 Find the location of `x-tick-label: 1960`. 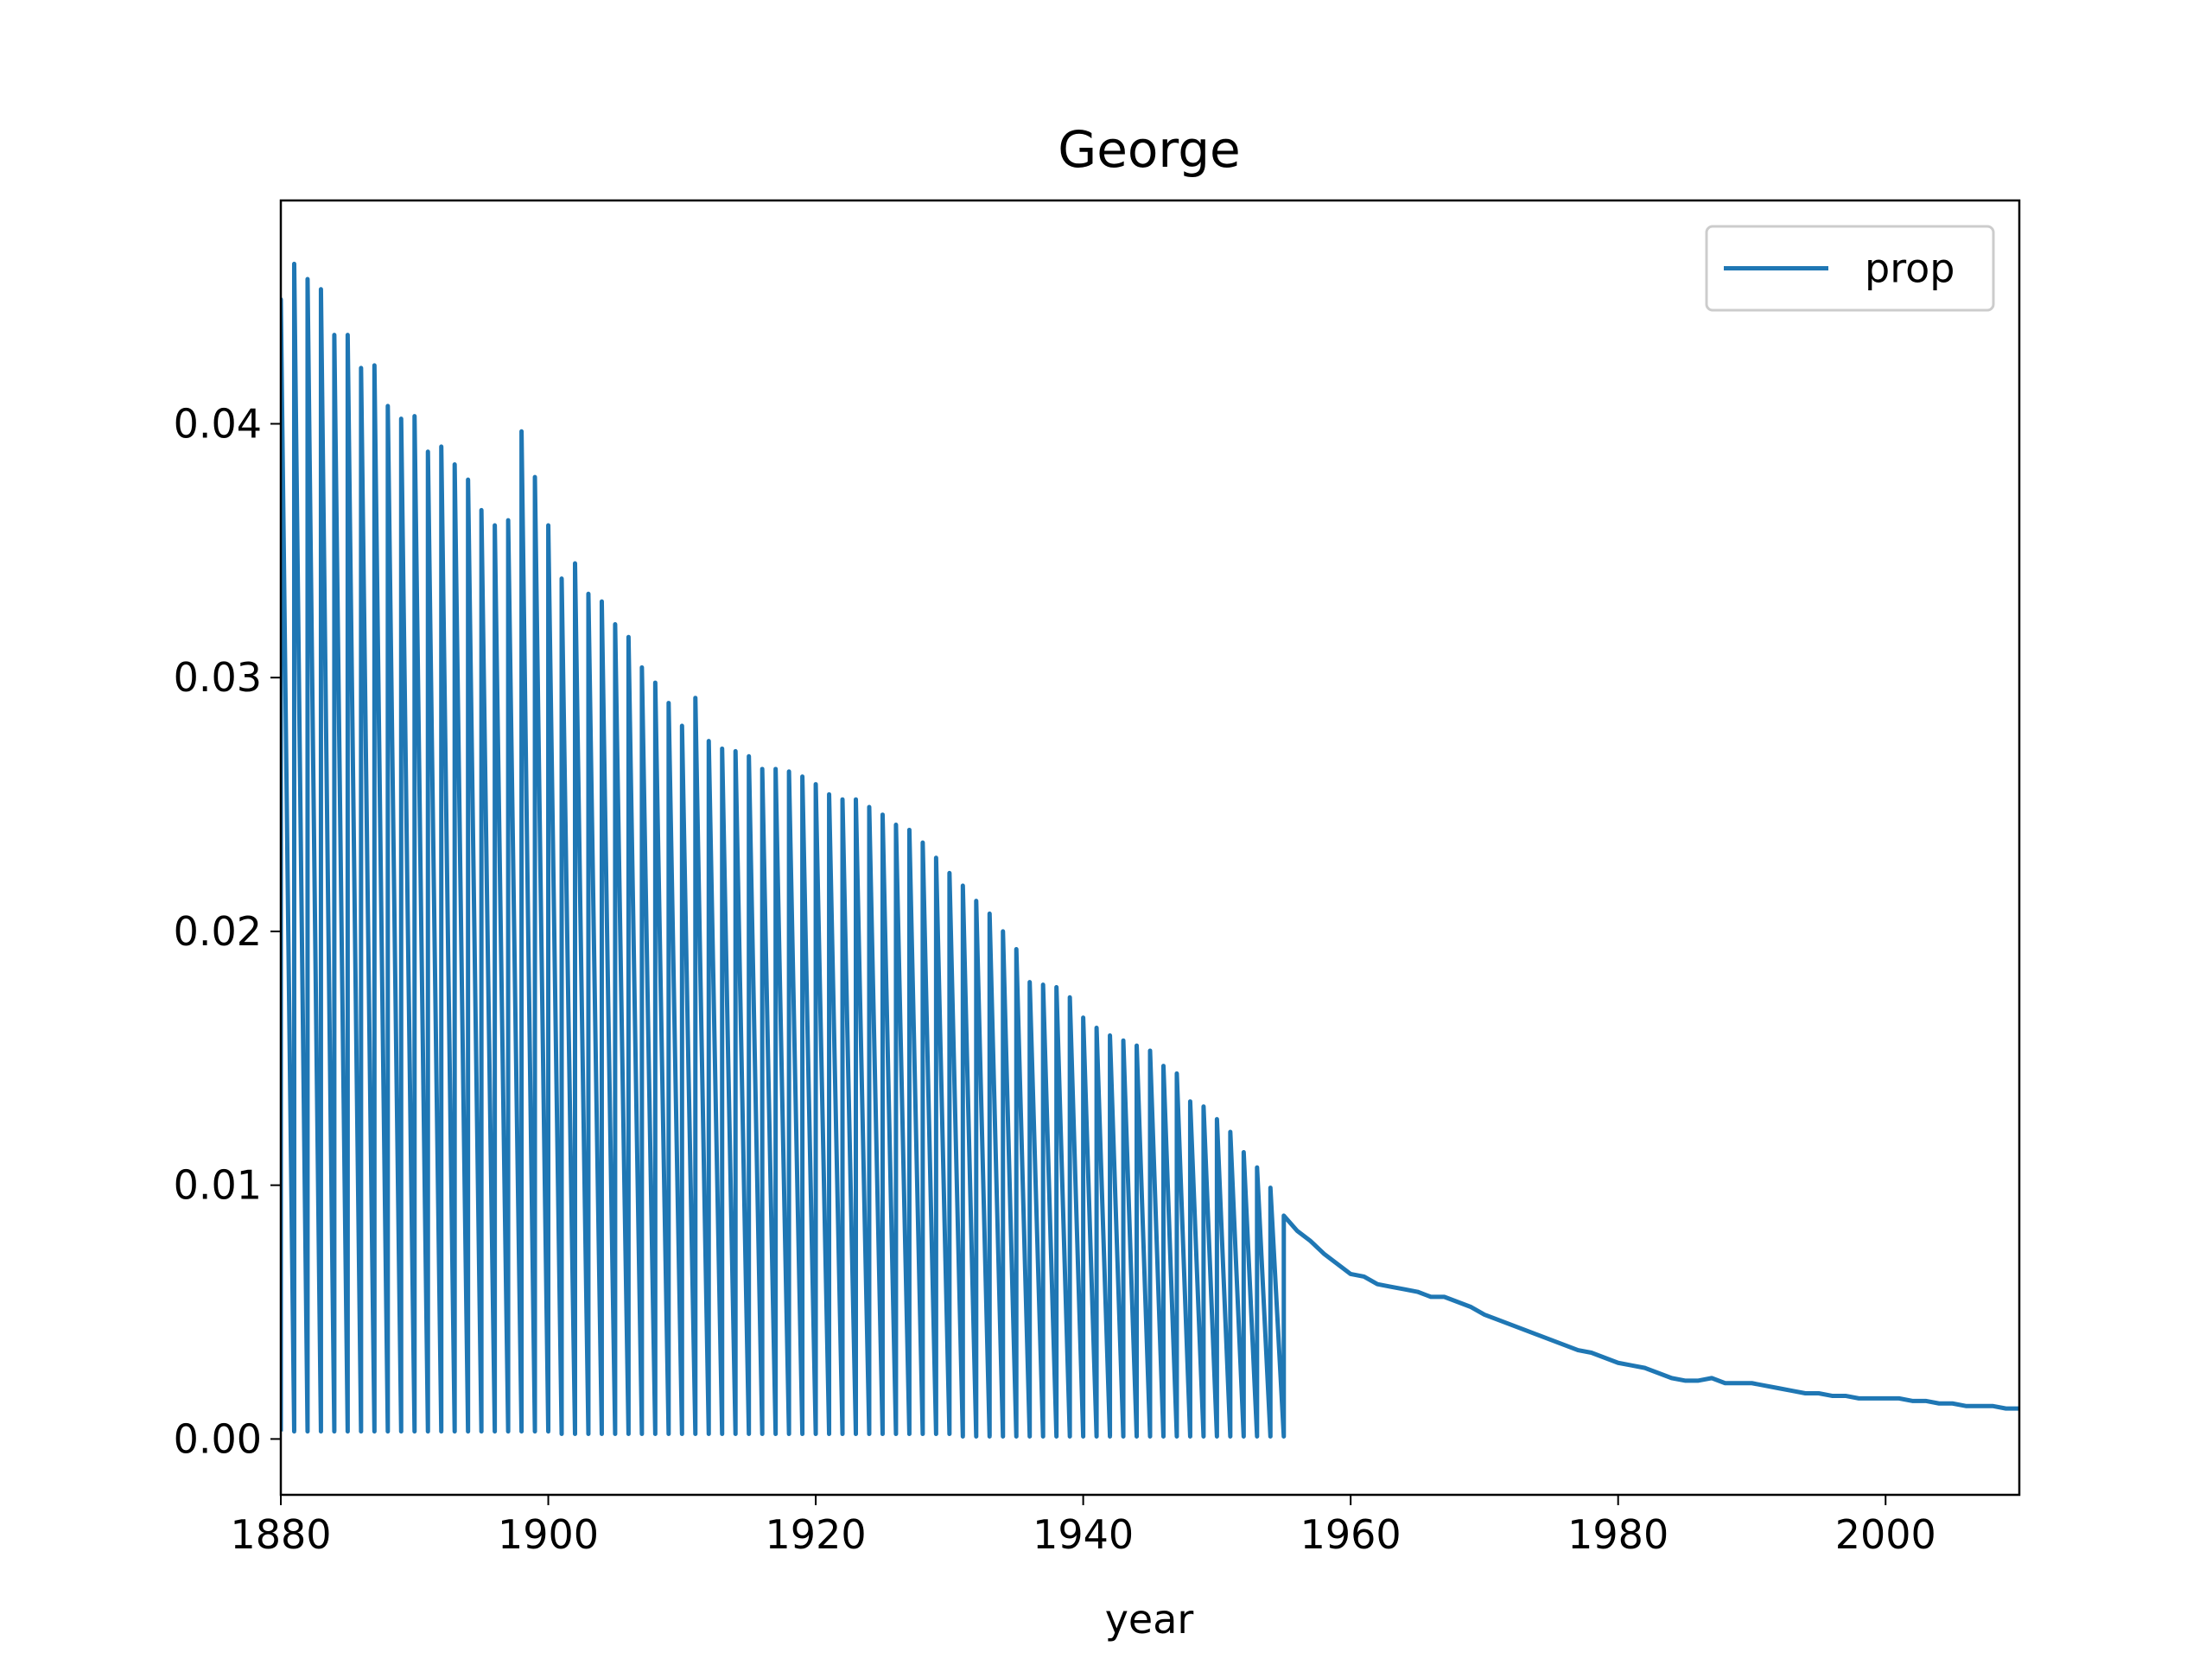

x-tick-label: 1960 is located at coordinates (1351, 1534).